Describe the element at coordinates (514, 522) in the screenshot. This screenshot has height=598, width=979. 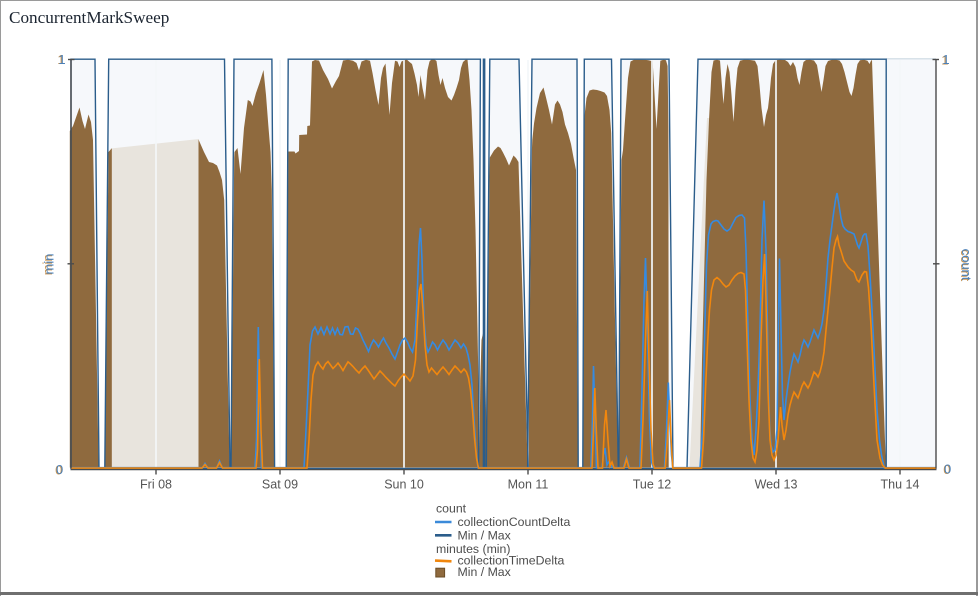
I see `svg-text: collectionCountDelta` at that location.